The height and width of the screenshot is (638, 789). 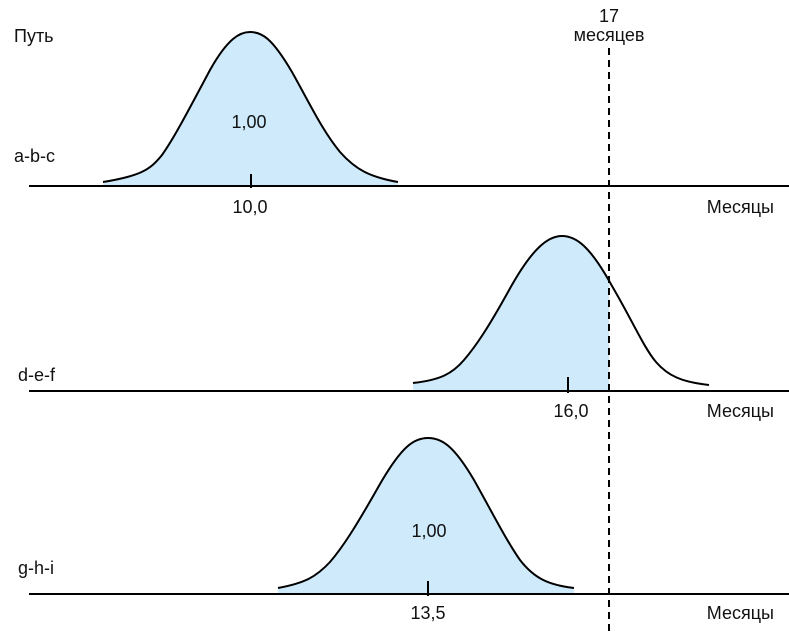 I want to click on mean-label-ghi: 13,5, so click(x=427, y=613).